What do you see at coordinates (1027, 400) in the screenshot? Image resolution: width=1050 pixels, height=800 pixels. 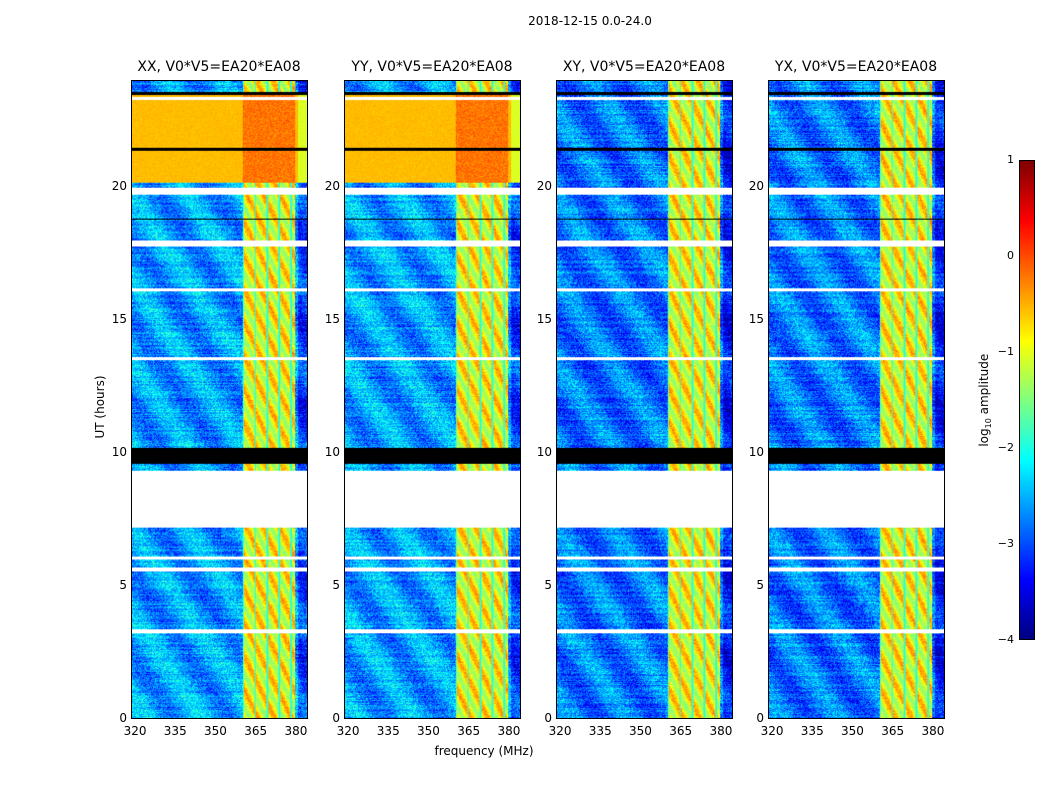 I see `colorbar` at bounding box center [1027, 400].